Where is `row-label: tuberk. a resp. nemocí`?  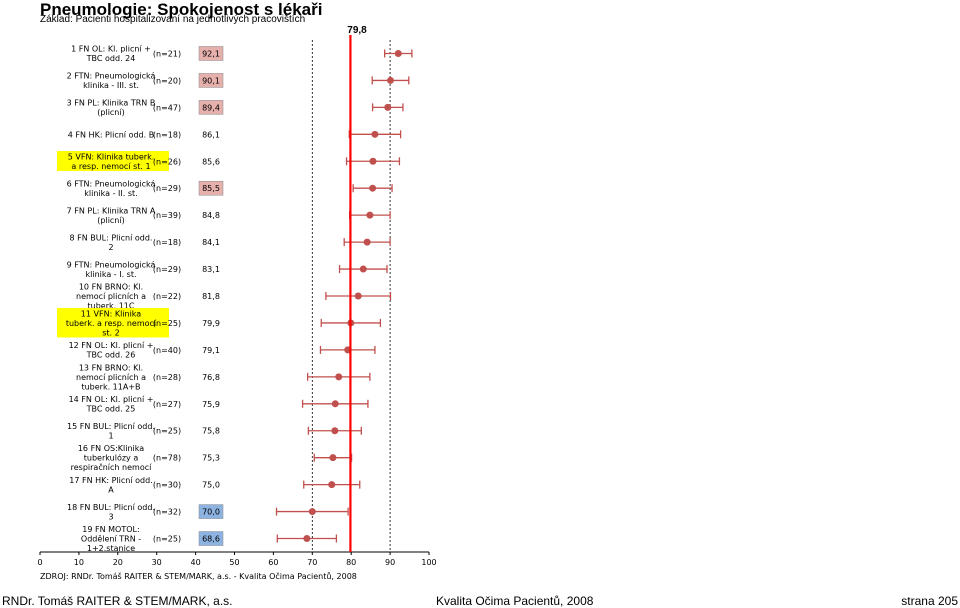
row-label: tuberk. a resp. nemocí is located at coordinates (111, 323).